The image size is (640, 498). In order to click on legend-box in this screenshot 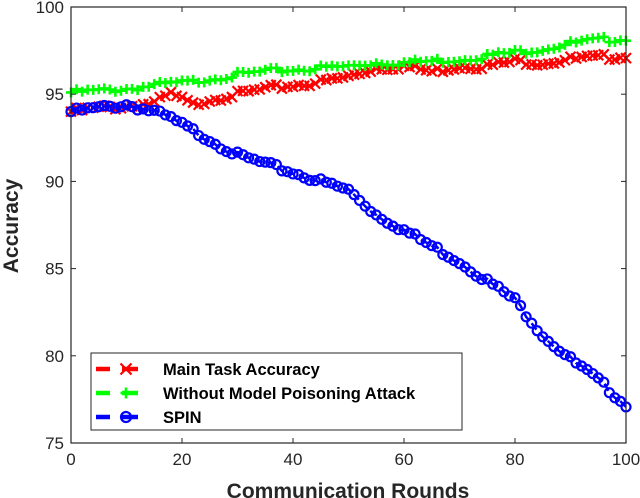, I will do `click(276, 391)`.